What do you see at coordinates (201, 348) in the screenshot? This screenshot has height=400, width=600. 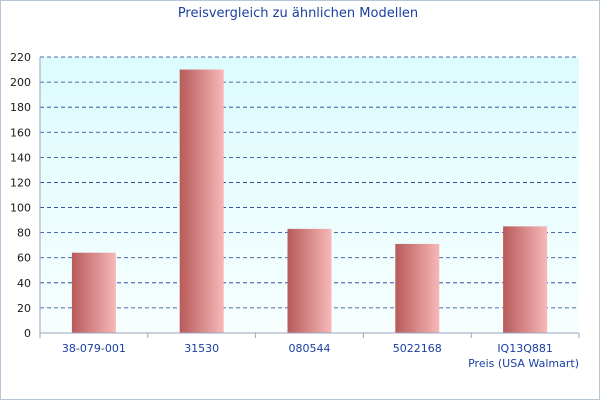 I see `category-label: 31530` at bounding box center [201, 348].